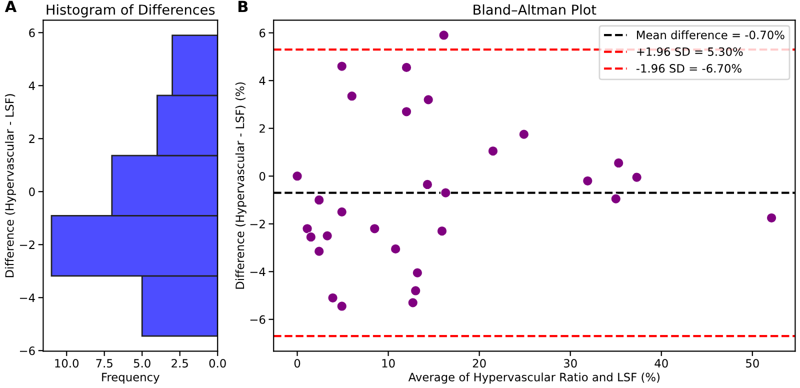  I want to click on text: B, so click(243, 6).